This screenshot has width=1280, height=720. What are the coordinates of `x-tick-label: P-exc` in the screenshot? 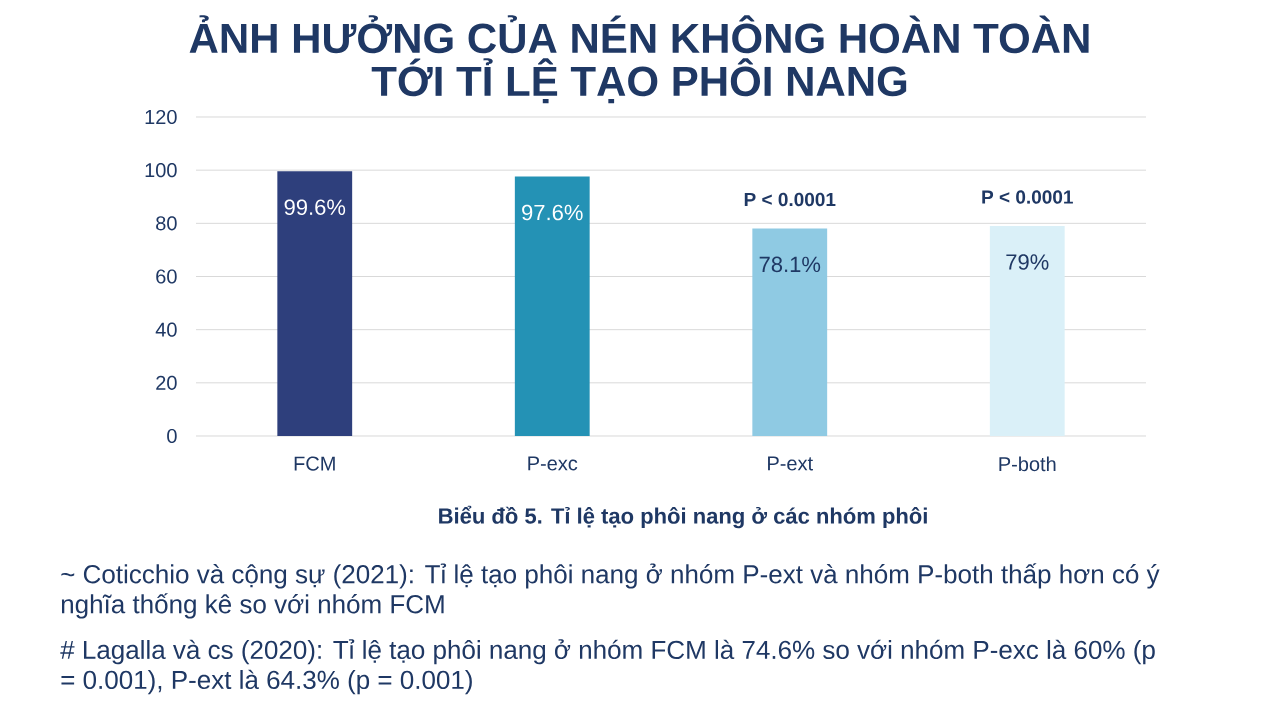 It's located at (553, 463).